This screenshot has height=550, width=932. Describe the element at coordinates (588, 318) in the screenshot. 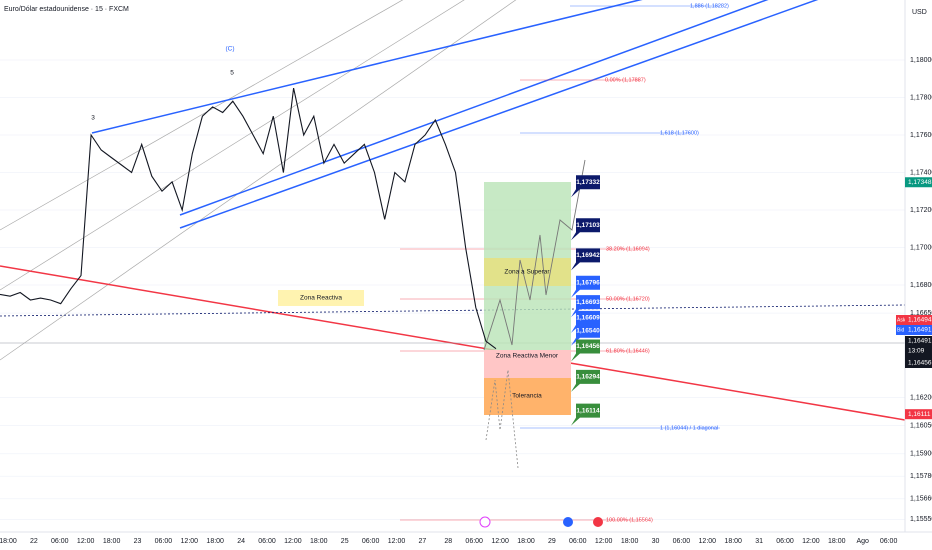

I see `level-tag-label: 1,16609` at that location.